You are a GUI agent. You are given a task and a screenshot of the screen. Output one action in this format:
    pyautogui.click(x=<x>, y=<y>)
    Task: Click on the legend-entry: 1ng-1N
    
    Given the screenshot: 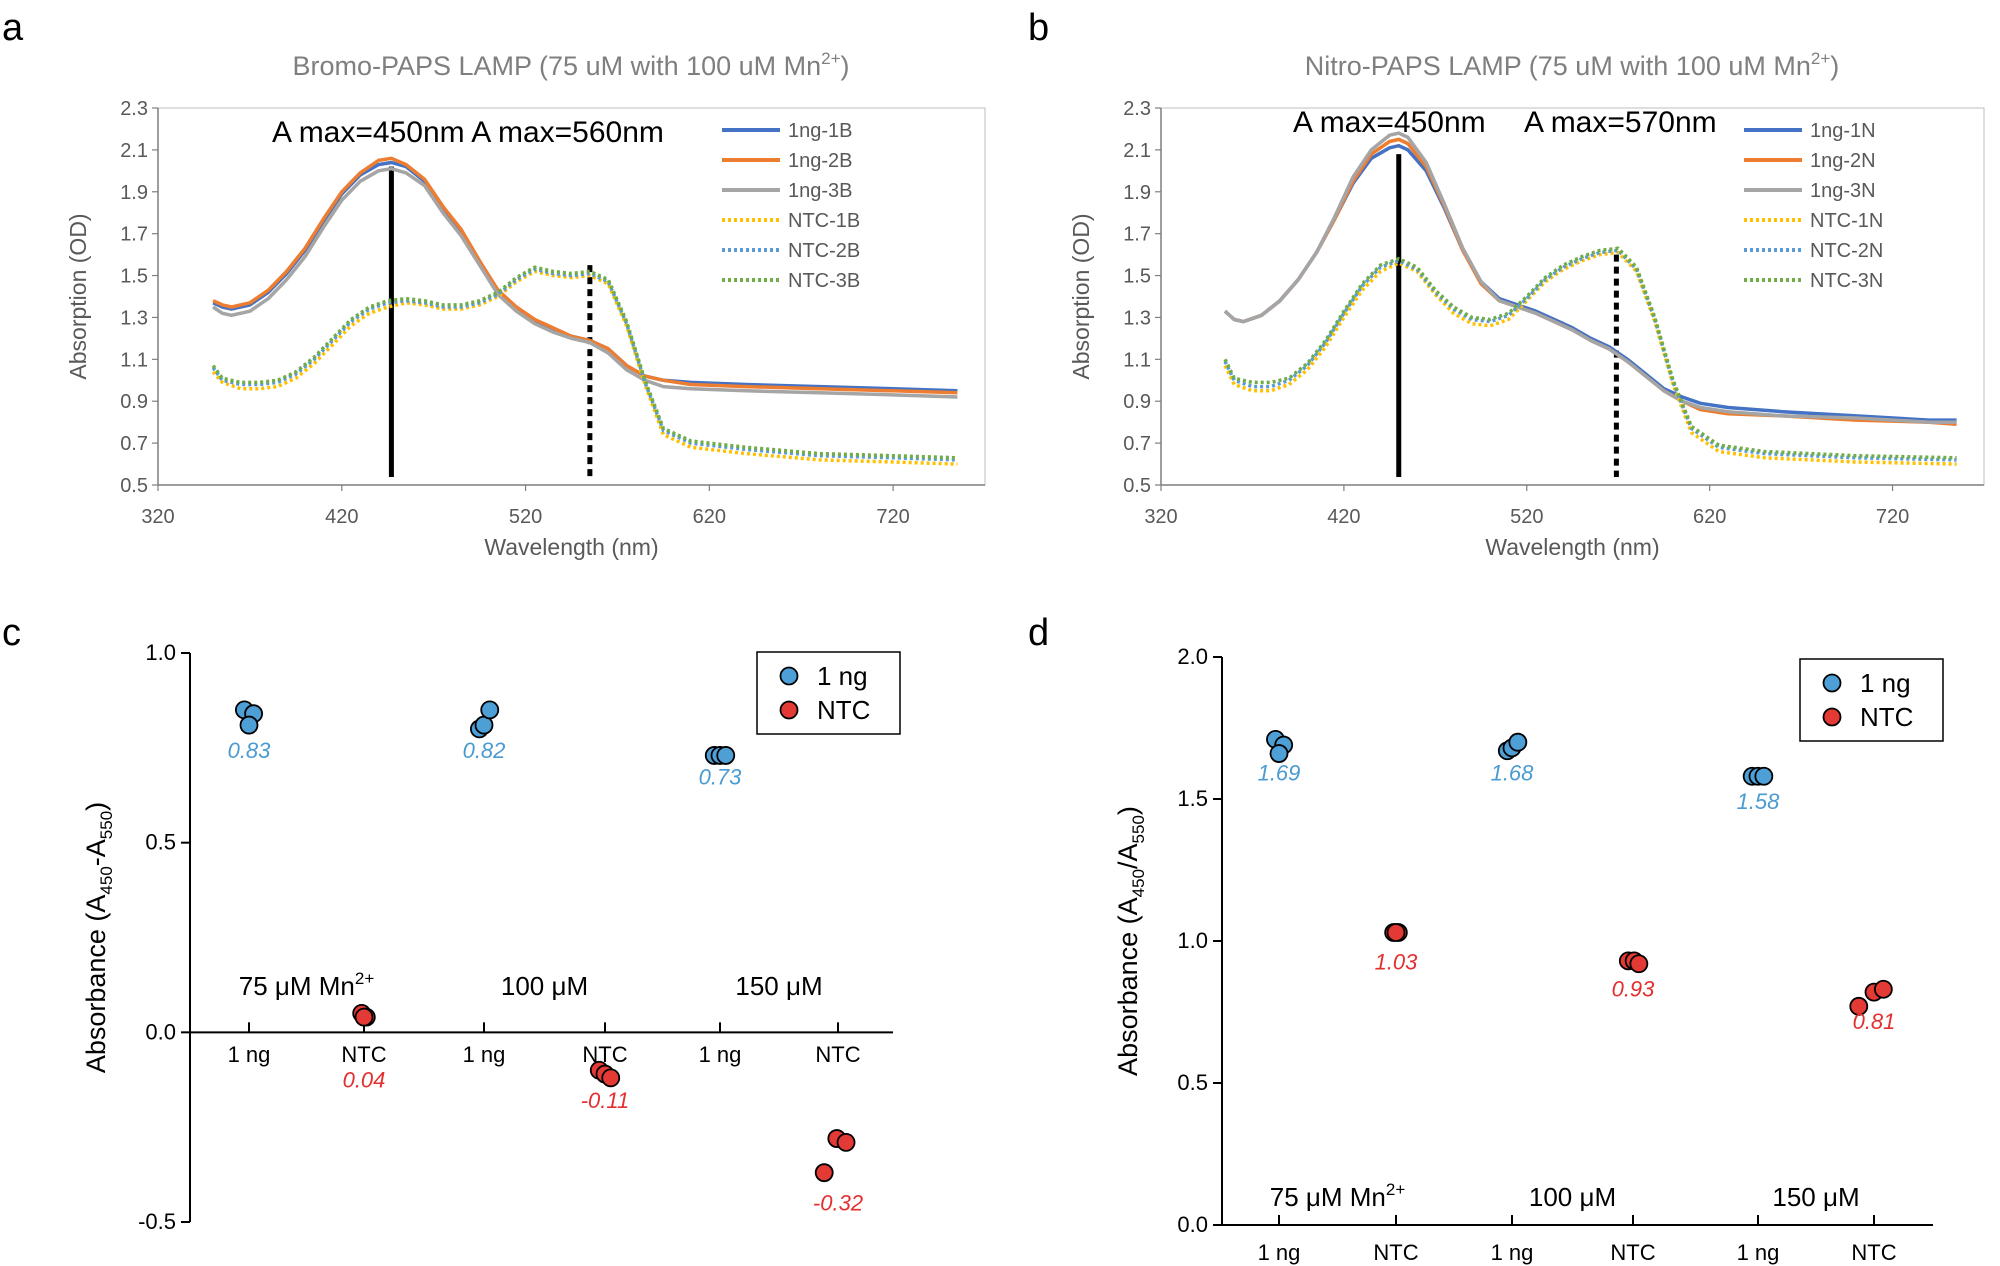 What is the action you would take?
    pyautogui.click(x=1843, y=131)
    